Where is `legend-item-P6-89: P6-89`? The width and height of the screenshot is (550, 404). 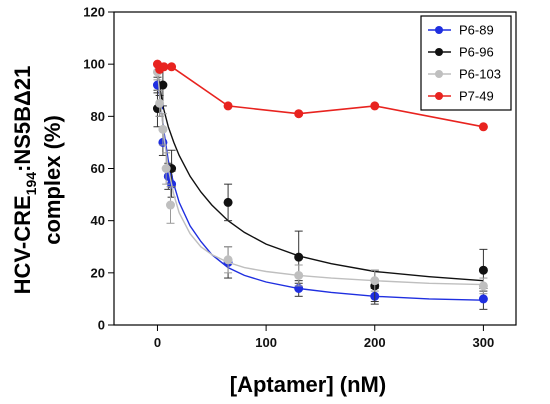 legend-item-P6-89: P6-89 is located at coordinates (461, 30).